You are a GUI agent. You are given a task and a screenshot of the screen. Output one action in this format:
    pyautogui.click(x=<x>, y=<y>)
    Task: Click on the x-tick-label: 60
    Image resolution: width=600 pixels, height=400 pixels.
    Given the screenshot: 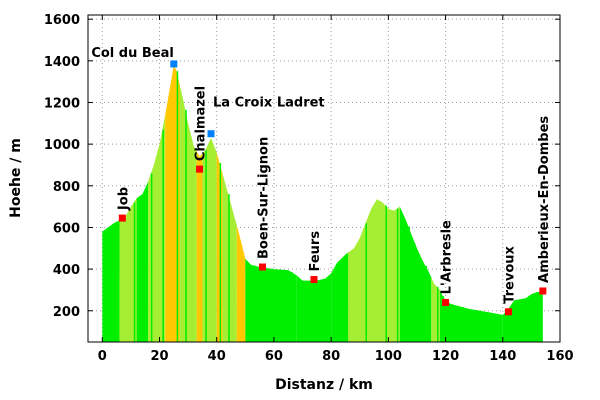 What is the action you would take?
    pyautogui.click(x=274, y=356)
    